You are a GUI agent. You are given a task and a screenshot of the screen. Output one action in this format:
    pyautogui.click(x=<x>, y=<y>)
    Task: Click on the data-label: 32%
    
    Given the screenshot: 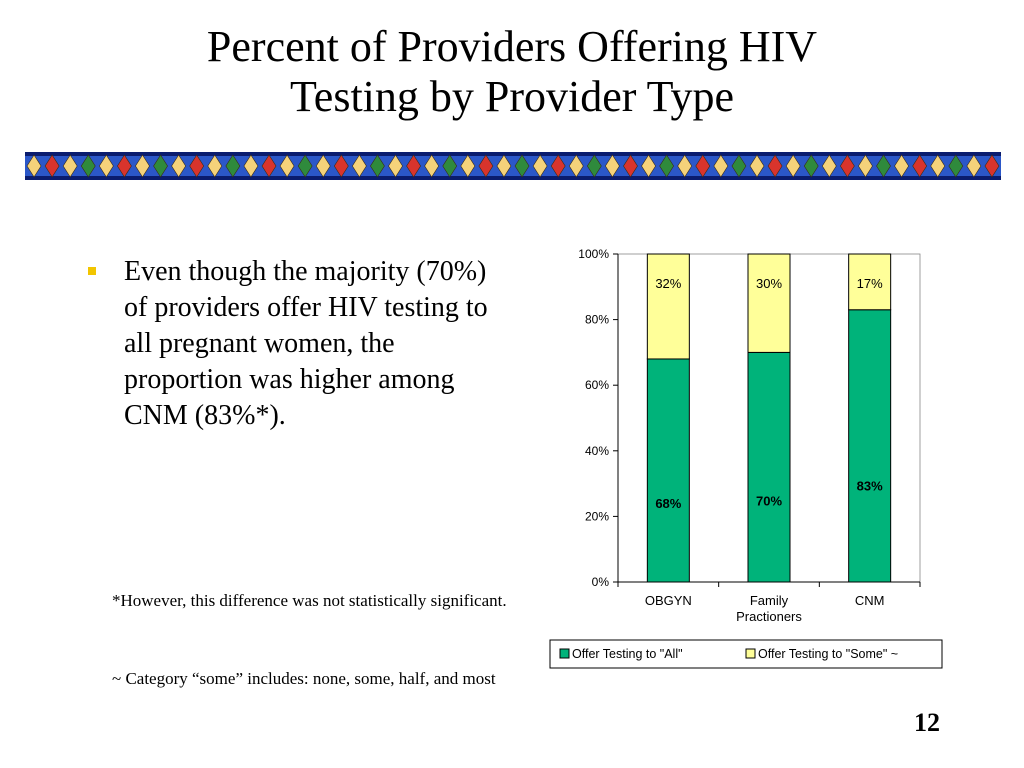 What is the action you would take?
    pyautogui.click(x=668, y=283)
    